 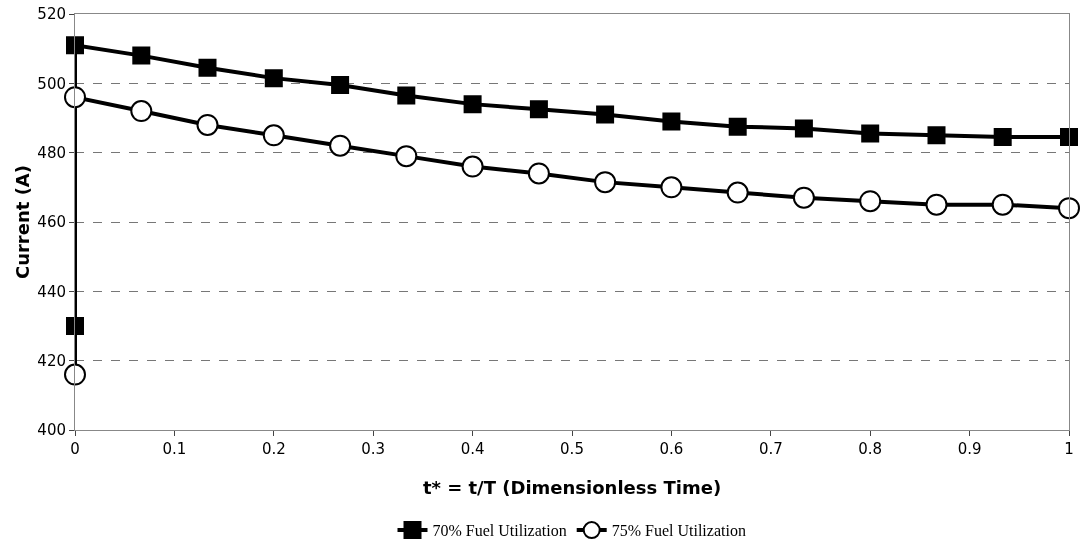 I want to click on y-axis-title: Current (A), so click(x=22, y=222).